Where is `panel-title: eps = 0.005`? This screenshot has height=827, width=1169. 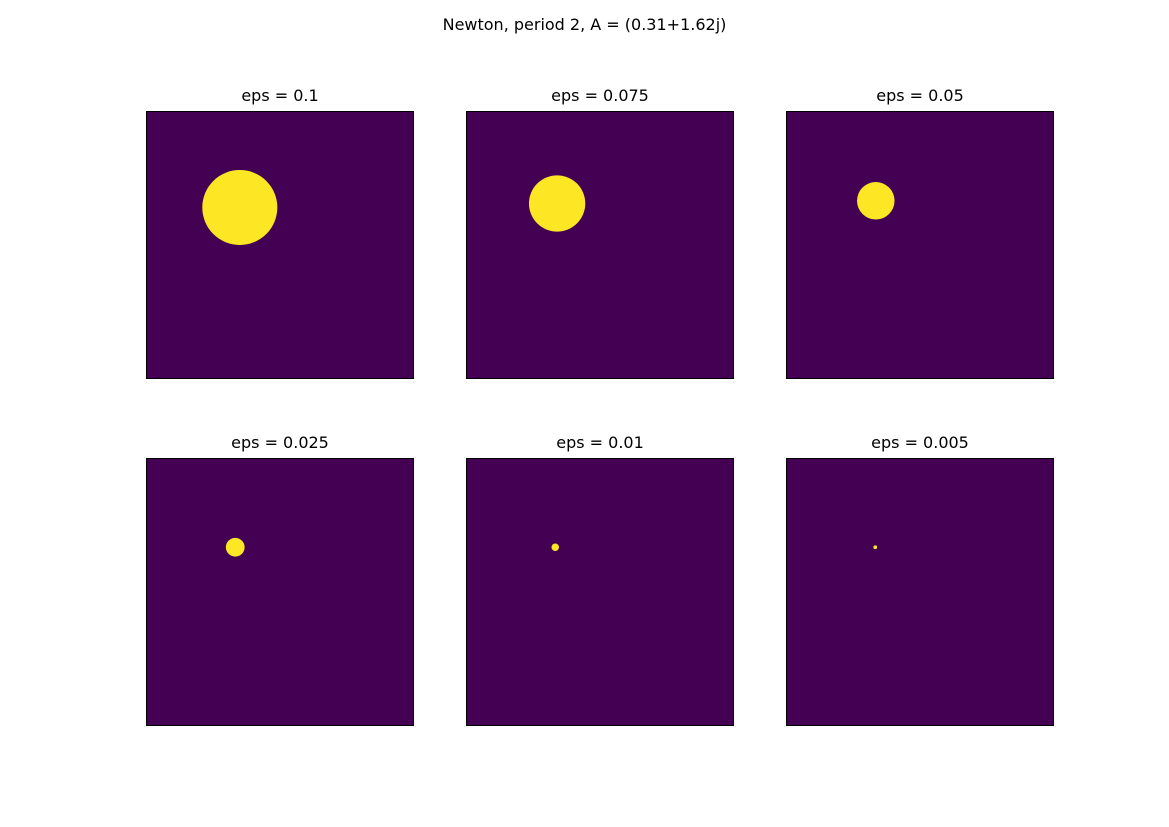
panel-title: eps = 0.005 is located at coordinates (920, 442).